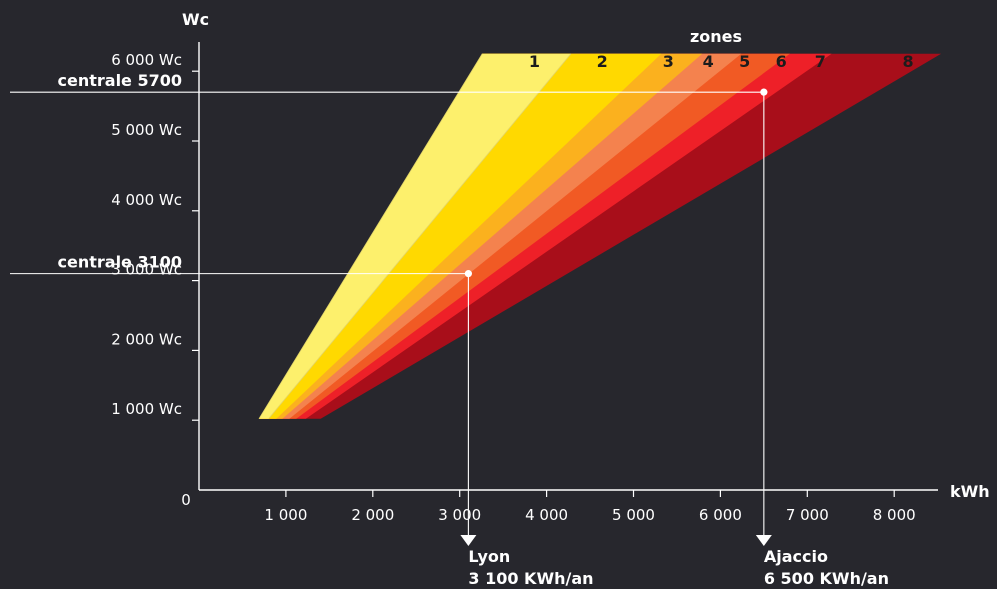  I want to click on zone-label-3: 3, so click(668, 61).